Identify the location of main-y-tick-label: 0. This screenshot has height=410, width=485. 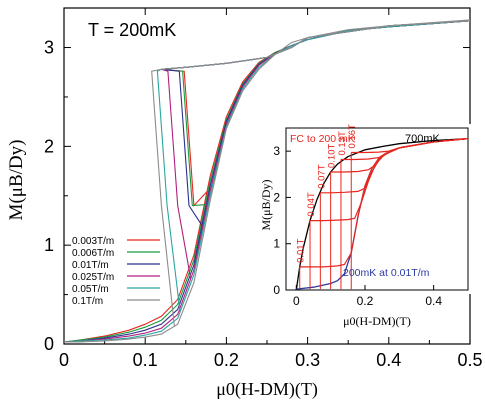
(49, 344).